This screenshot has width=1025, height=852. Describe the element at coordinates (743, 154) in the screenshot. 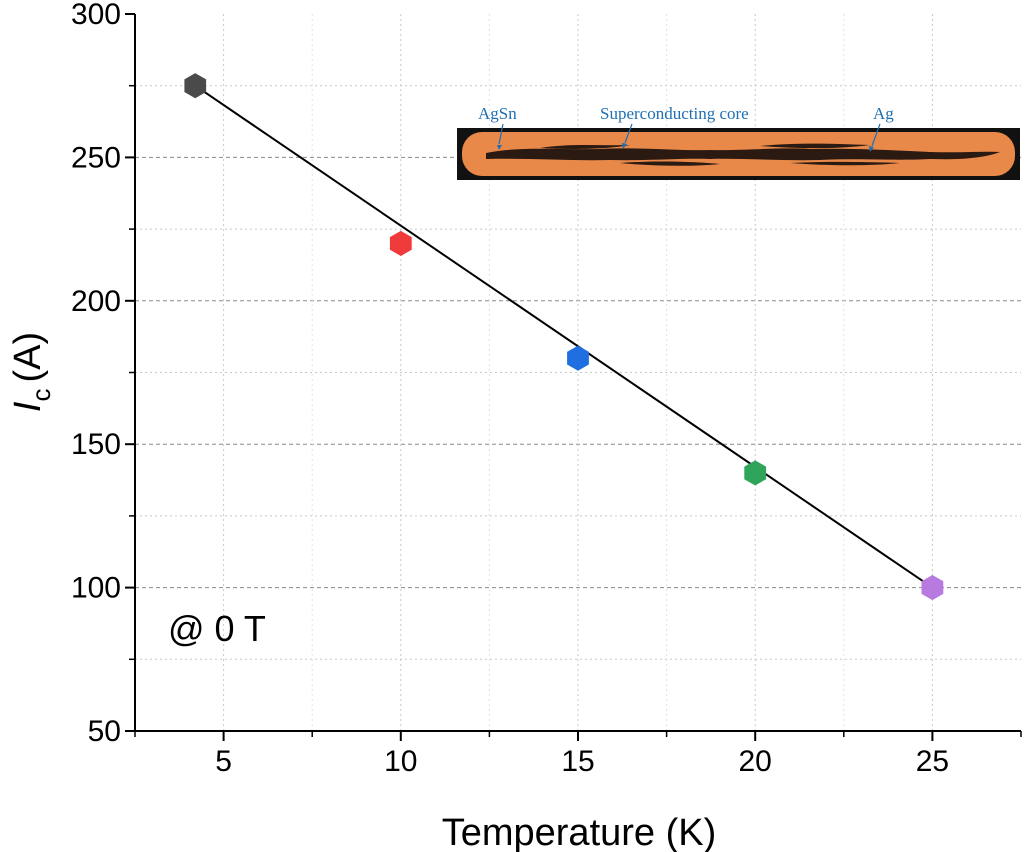

I see `inset-core` at that location.